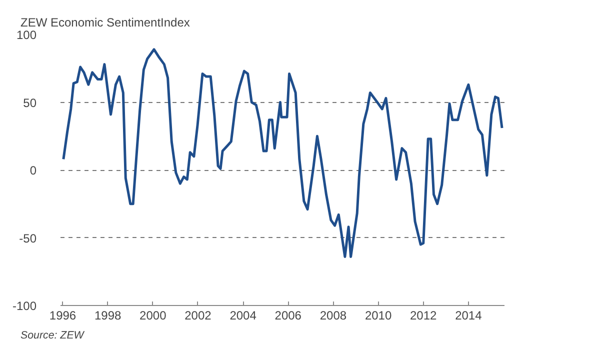  Describe the element at coordinates (33, 171) in the screenshot. I see `y-tick-label: 0` at that location.